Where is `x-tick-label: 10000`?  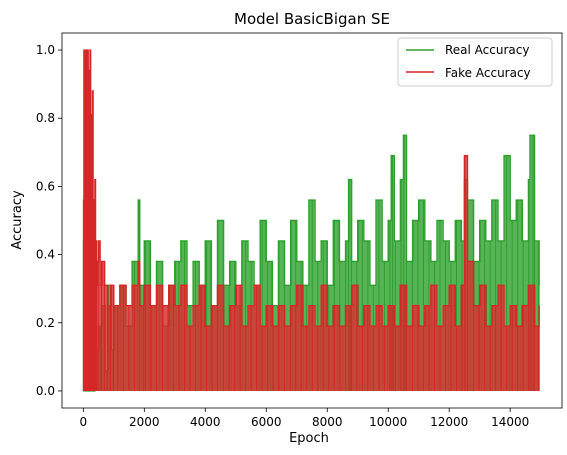 x-tick-label: 10000 is located at coordinates (388, 422).